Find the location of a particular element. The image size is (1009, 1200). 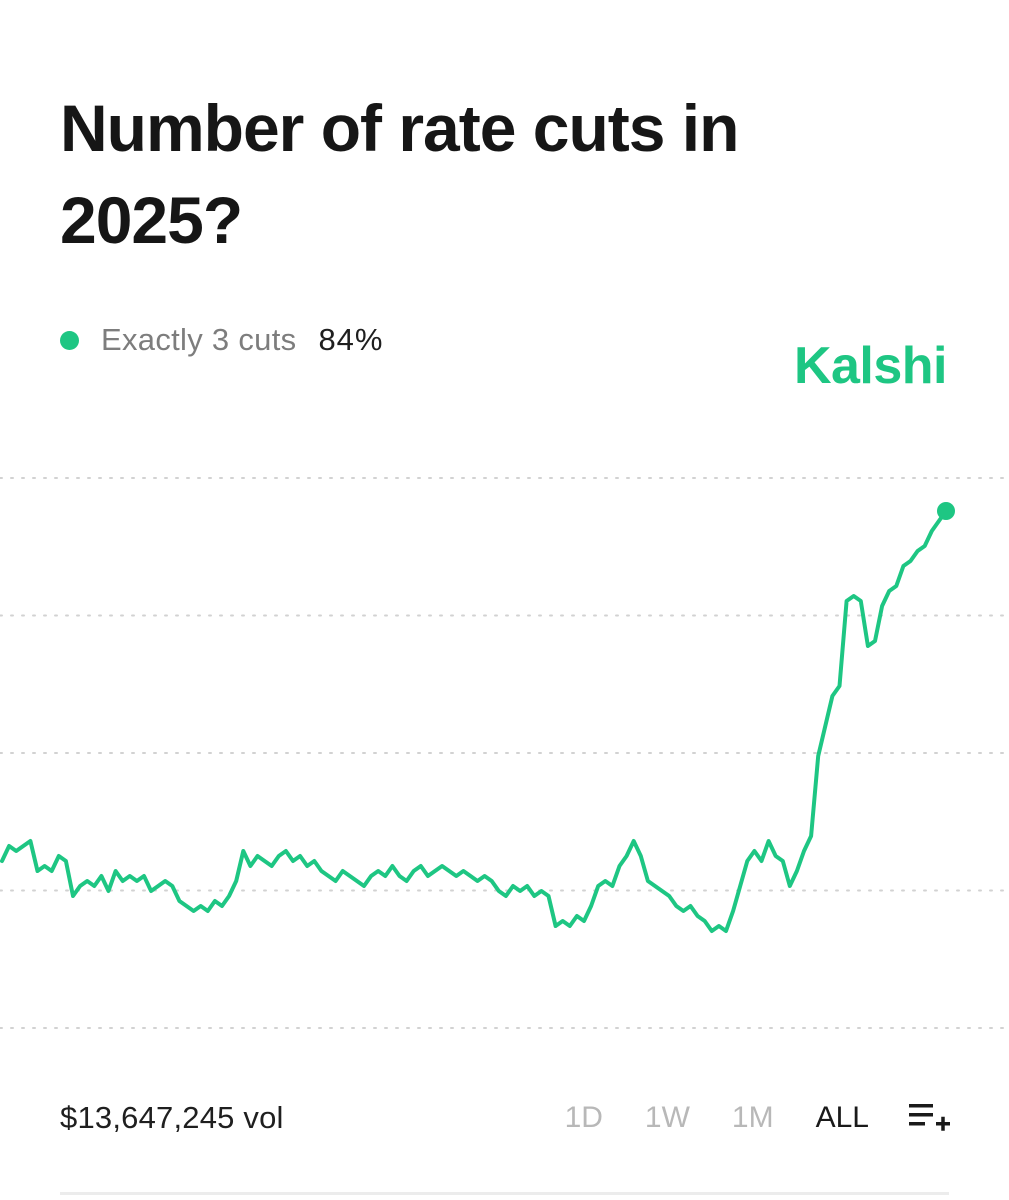

legend: Exactly 3 cuts 84% is located at coordinates (221, 340).